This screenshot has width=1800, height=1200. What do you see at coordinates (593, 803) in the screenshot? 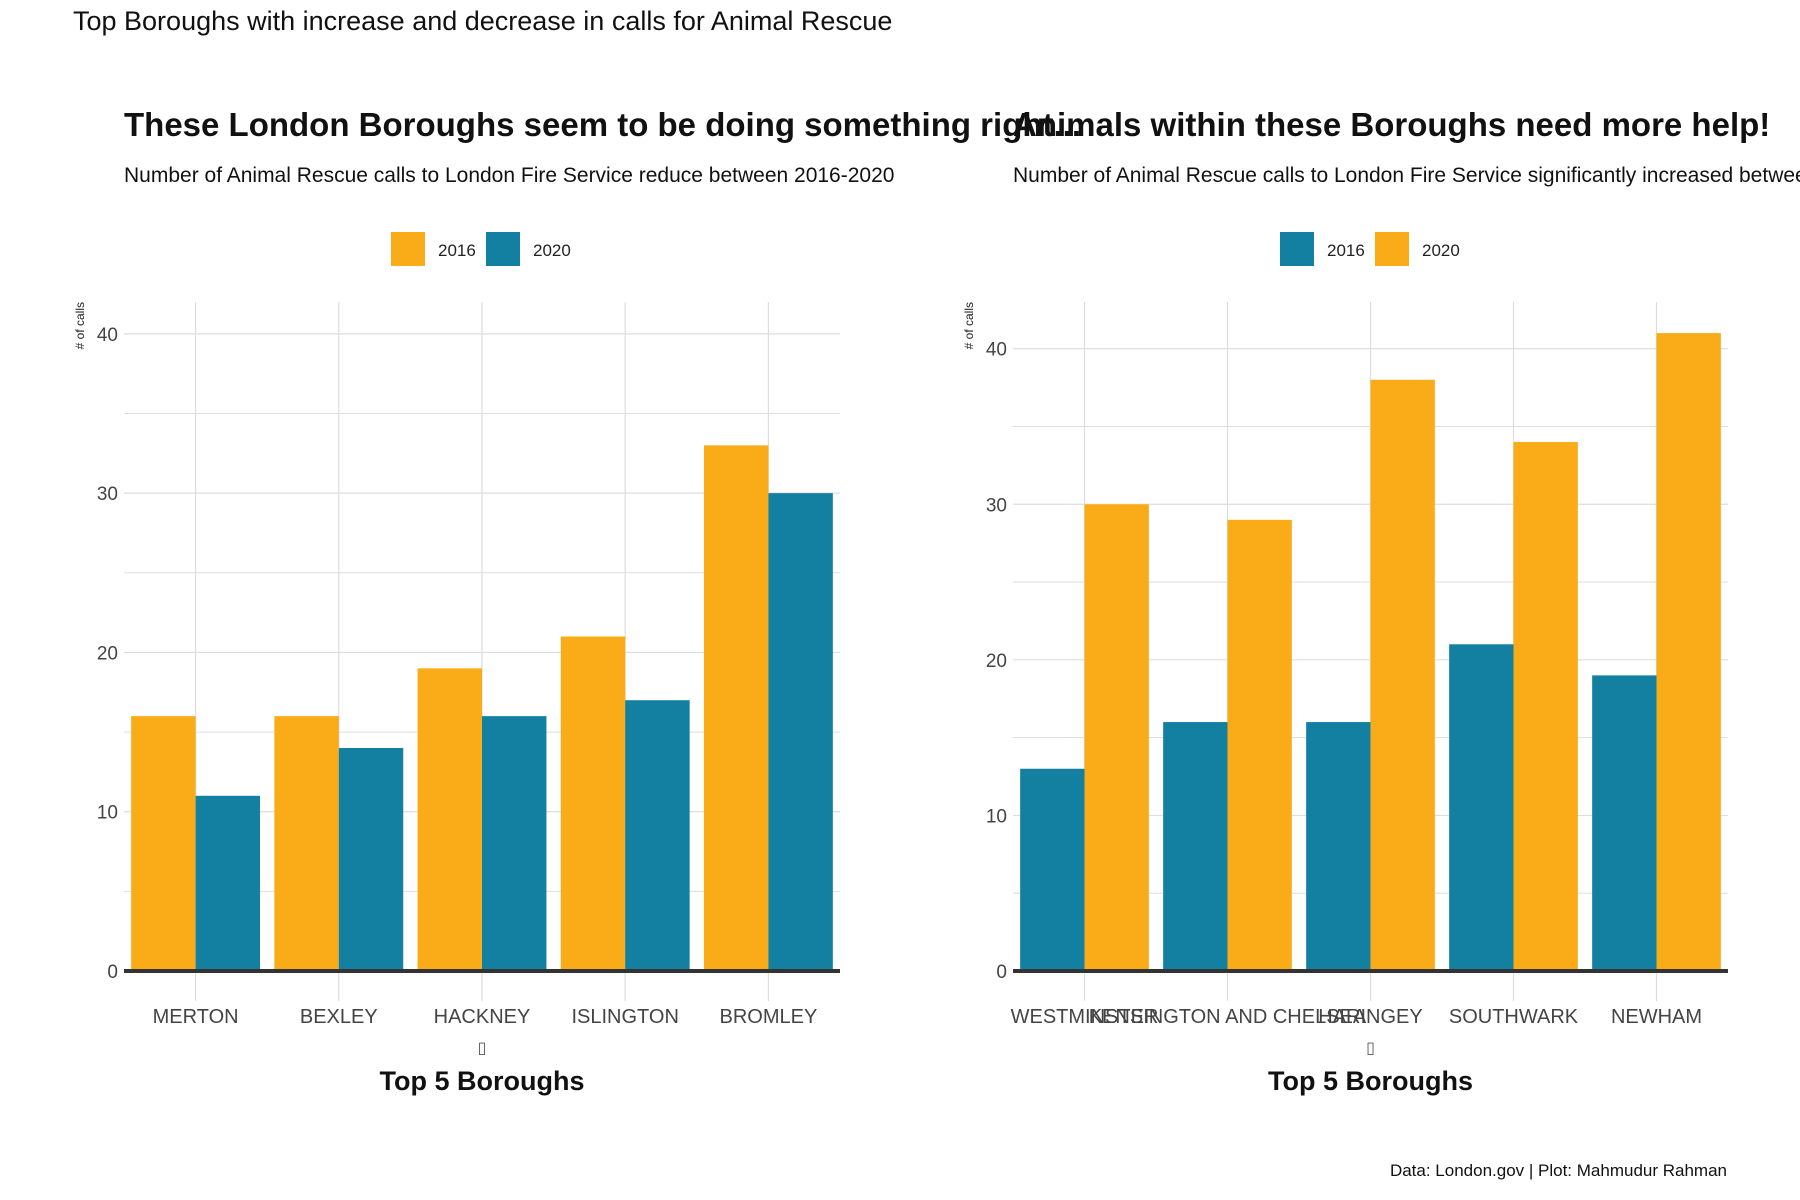
I see `bar-2016-islington` at bounding box center [593, 803].